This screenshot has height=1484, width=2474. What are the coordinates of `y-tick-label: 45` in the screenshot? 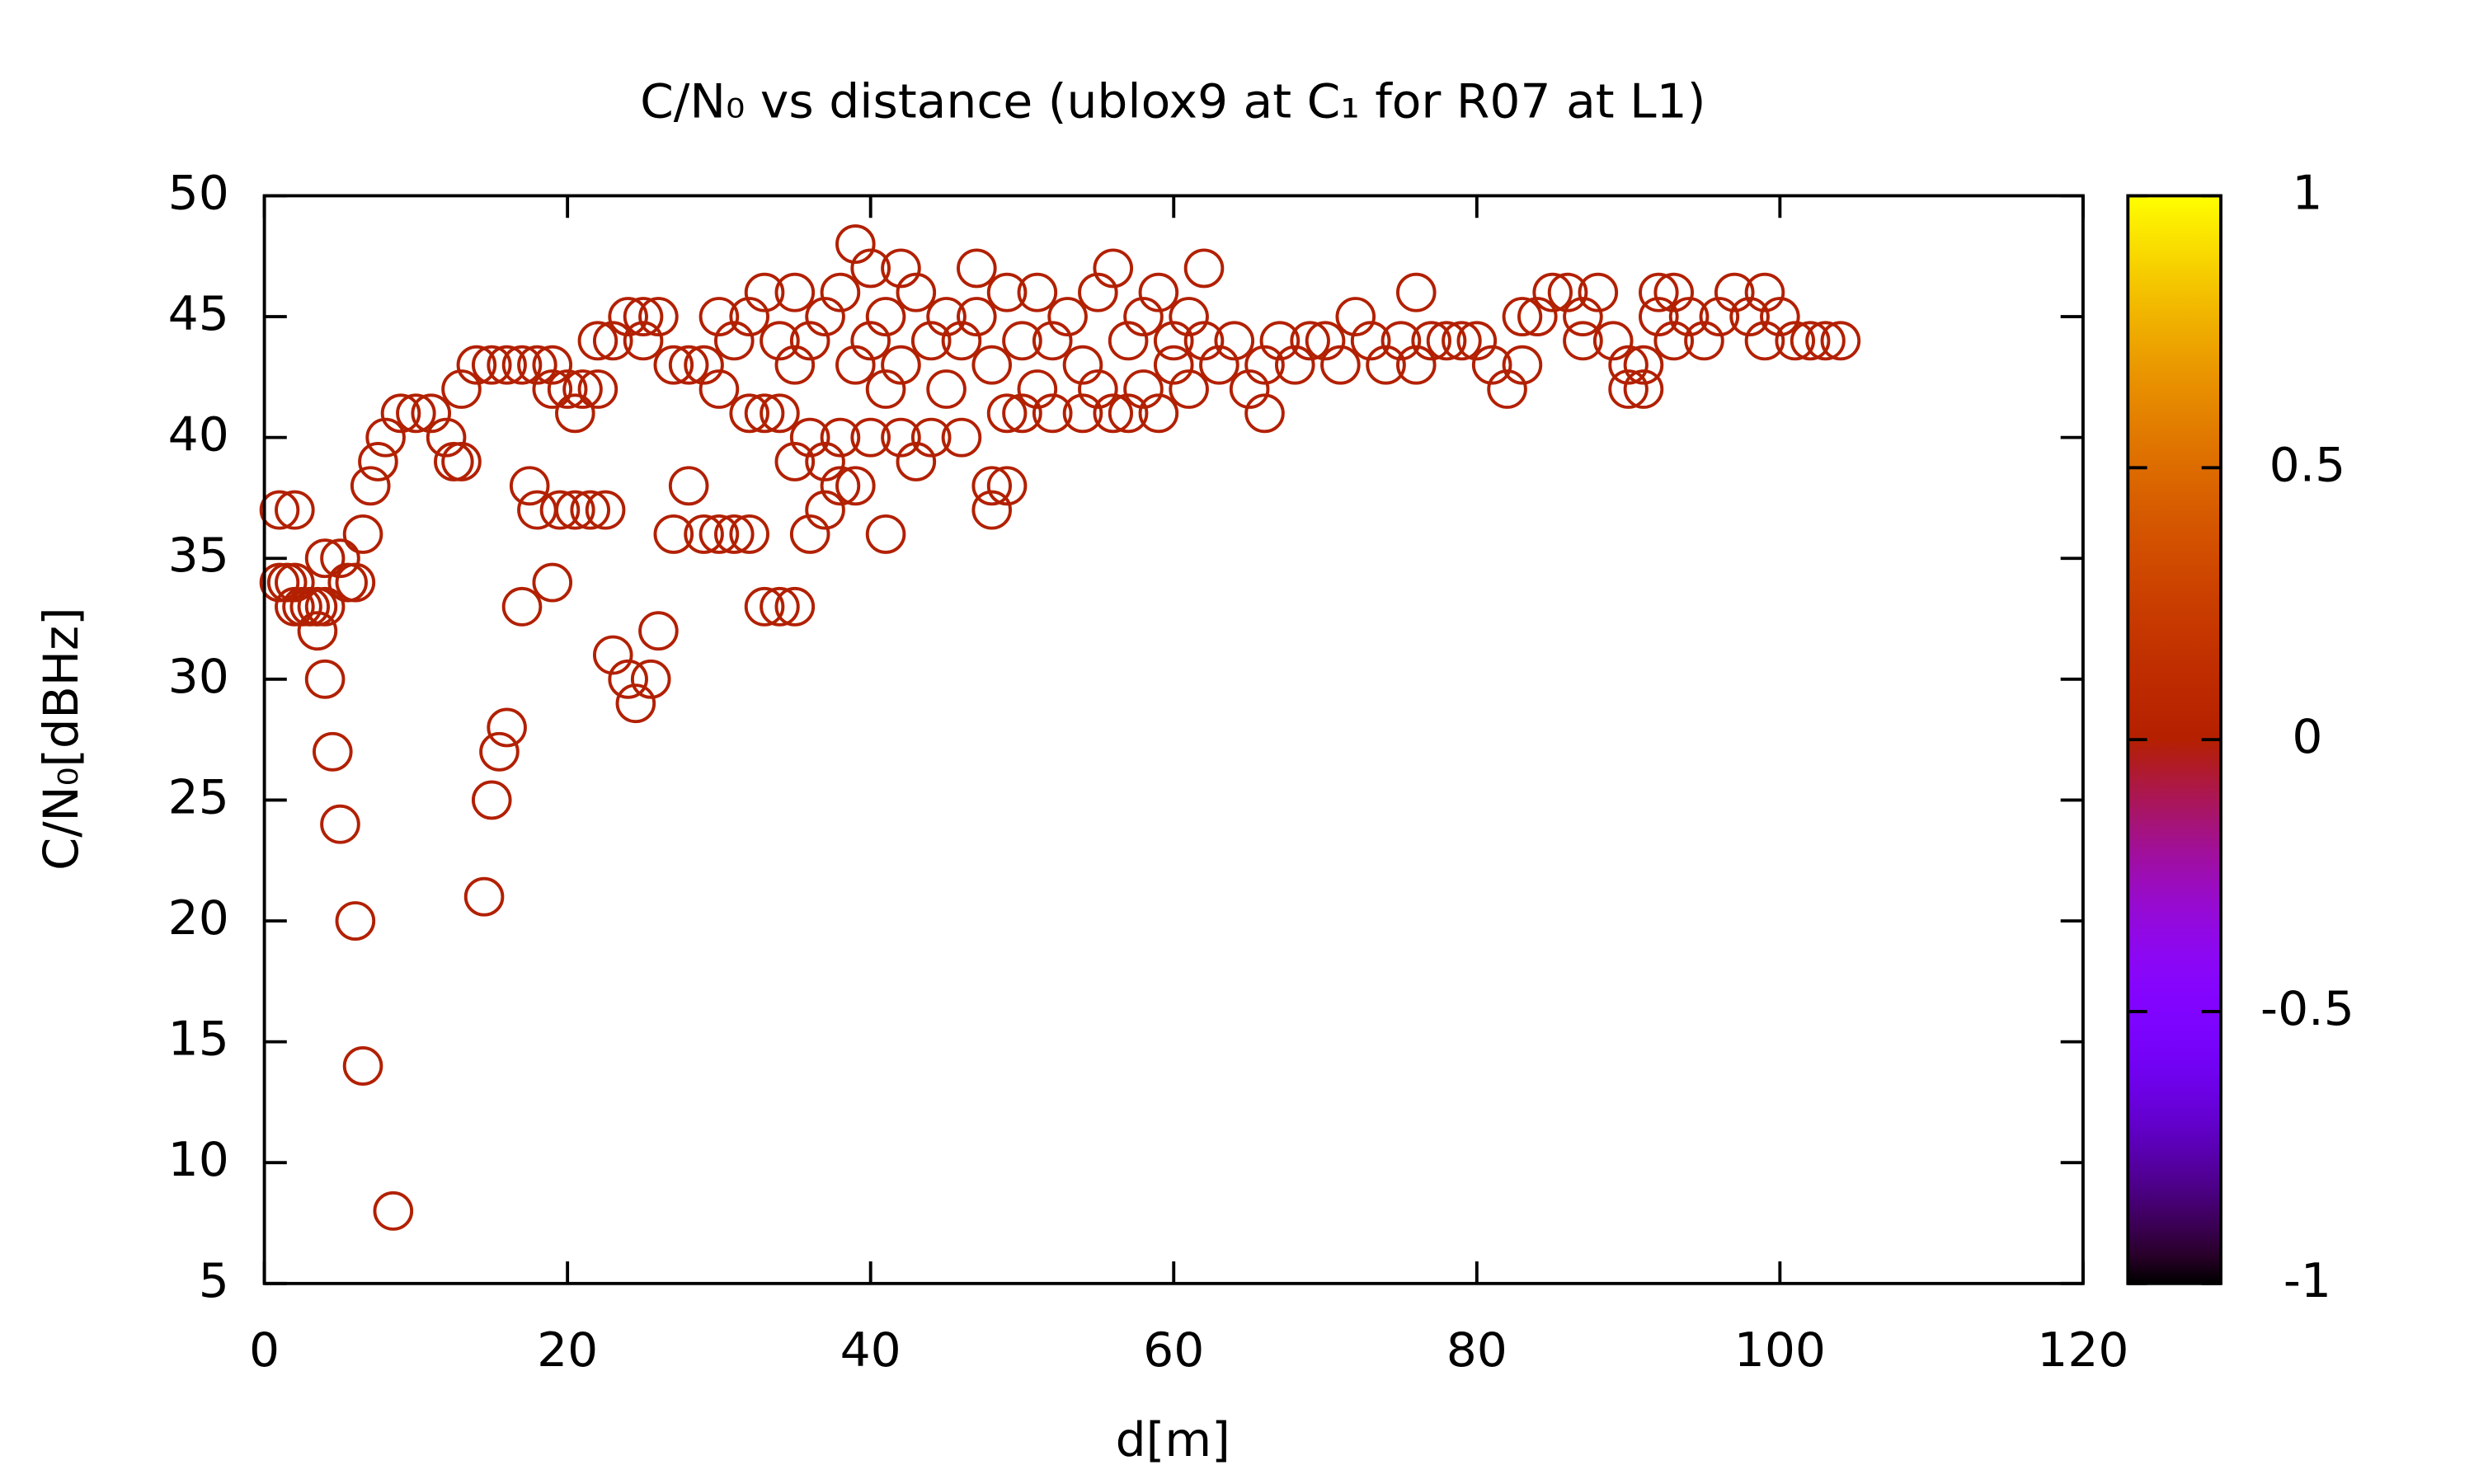 It's located at (198, 313).